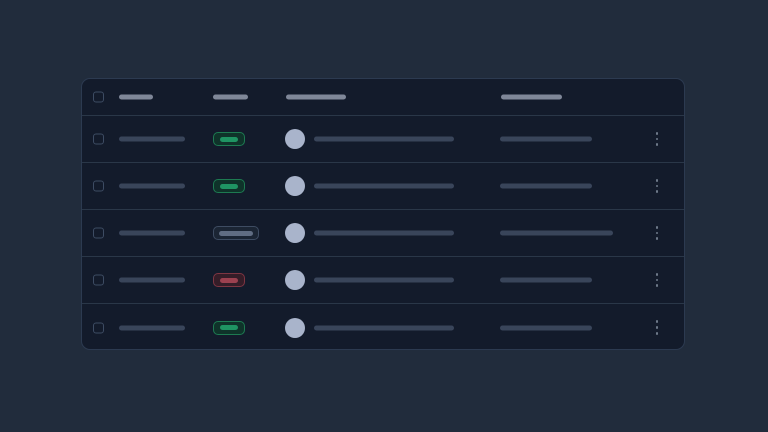  Describe the element at coordinates (136, 97) in the screenshot. I see `header-col-1-placeholder` at that location.